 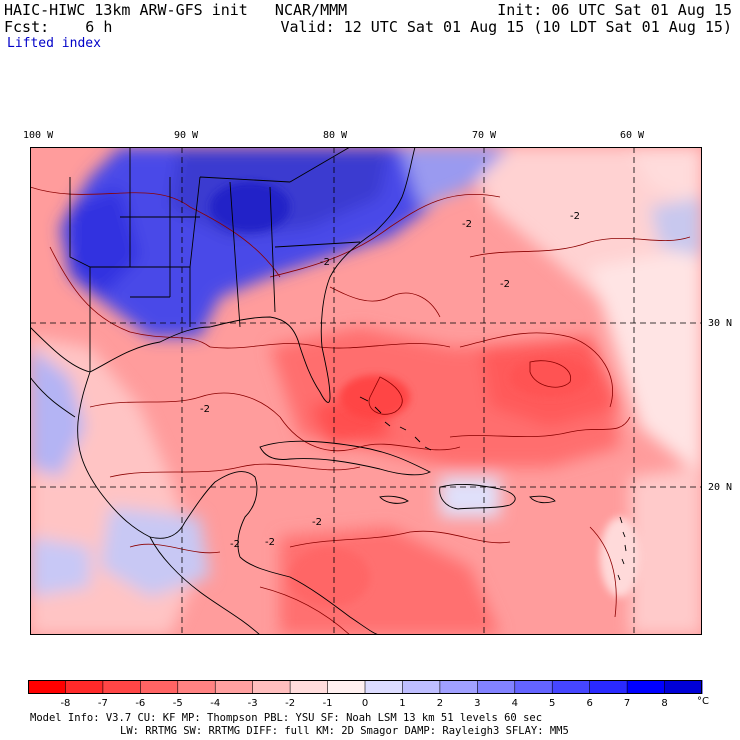 I want to click on lon-label-70w: 70 W, so click(x=484, y=135).